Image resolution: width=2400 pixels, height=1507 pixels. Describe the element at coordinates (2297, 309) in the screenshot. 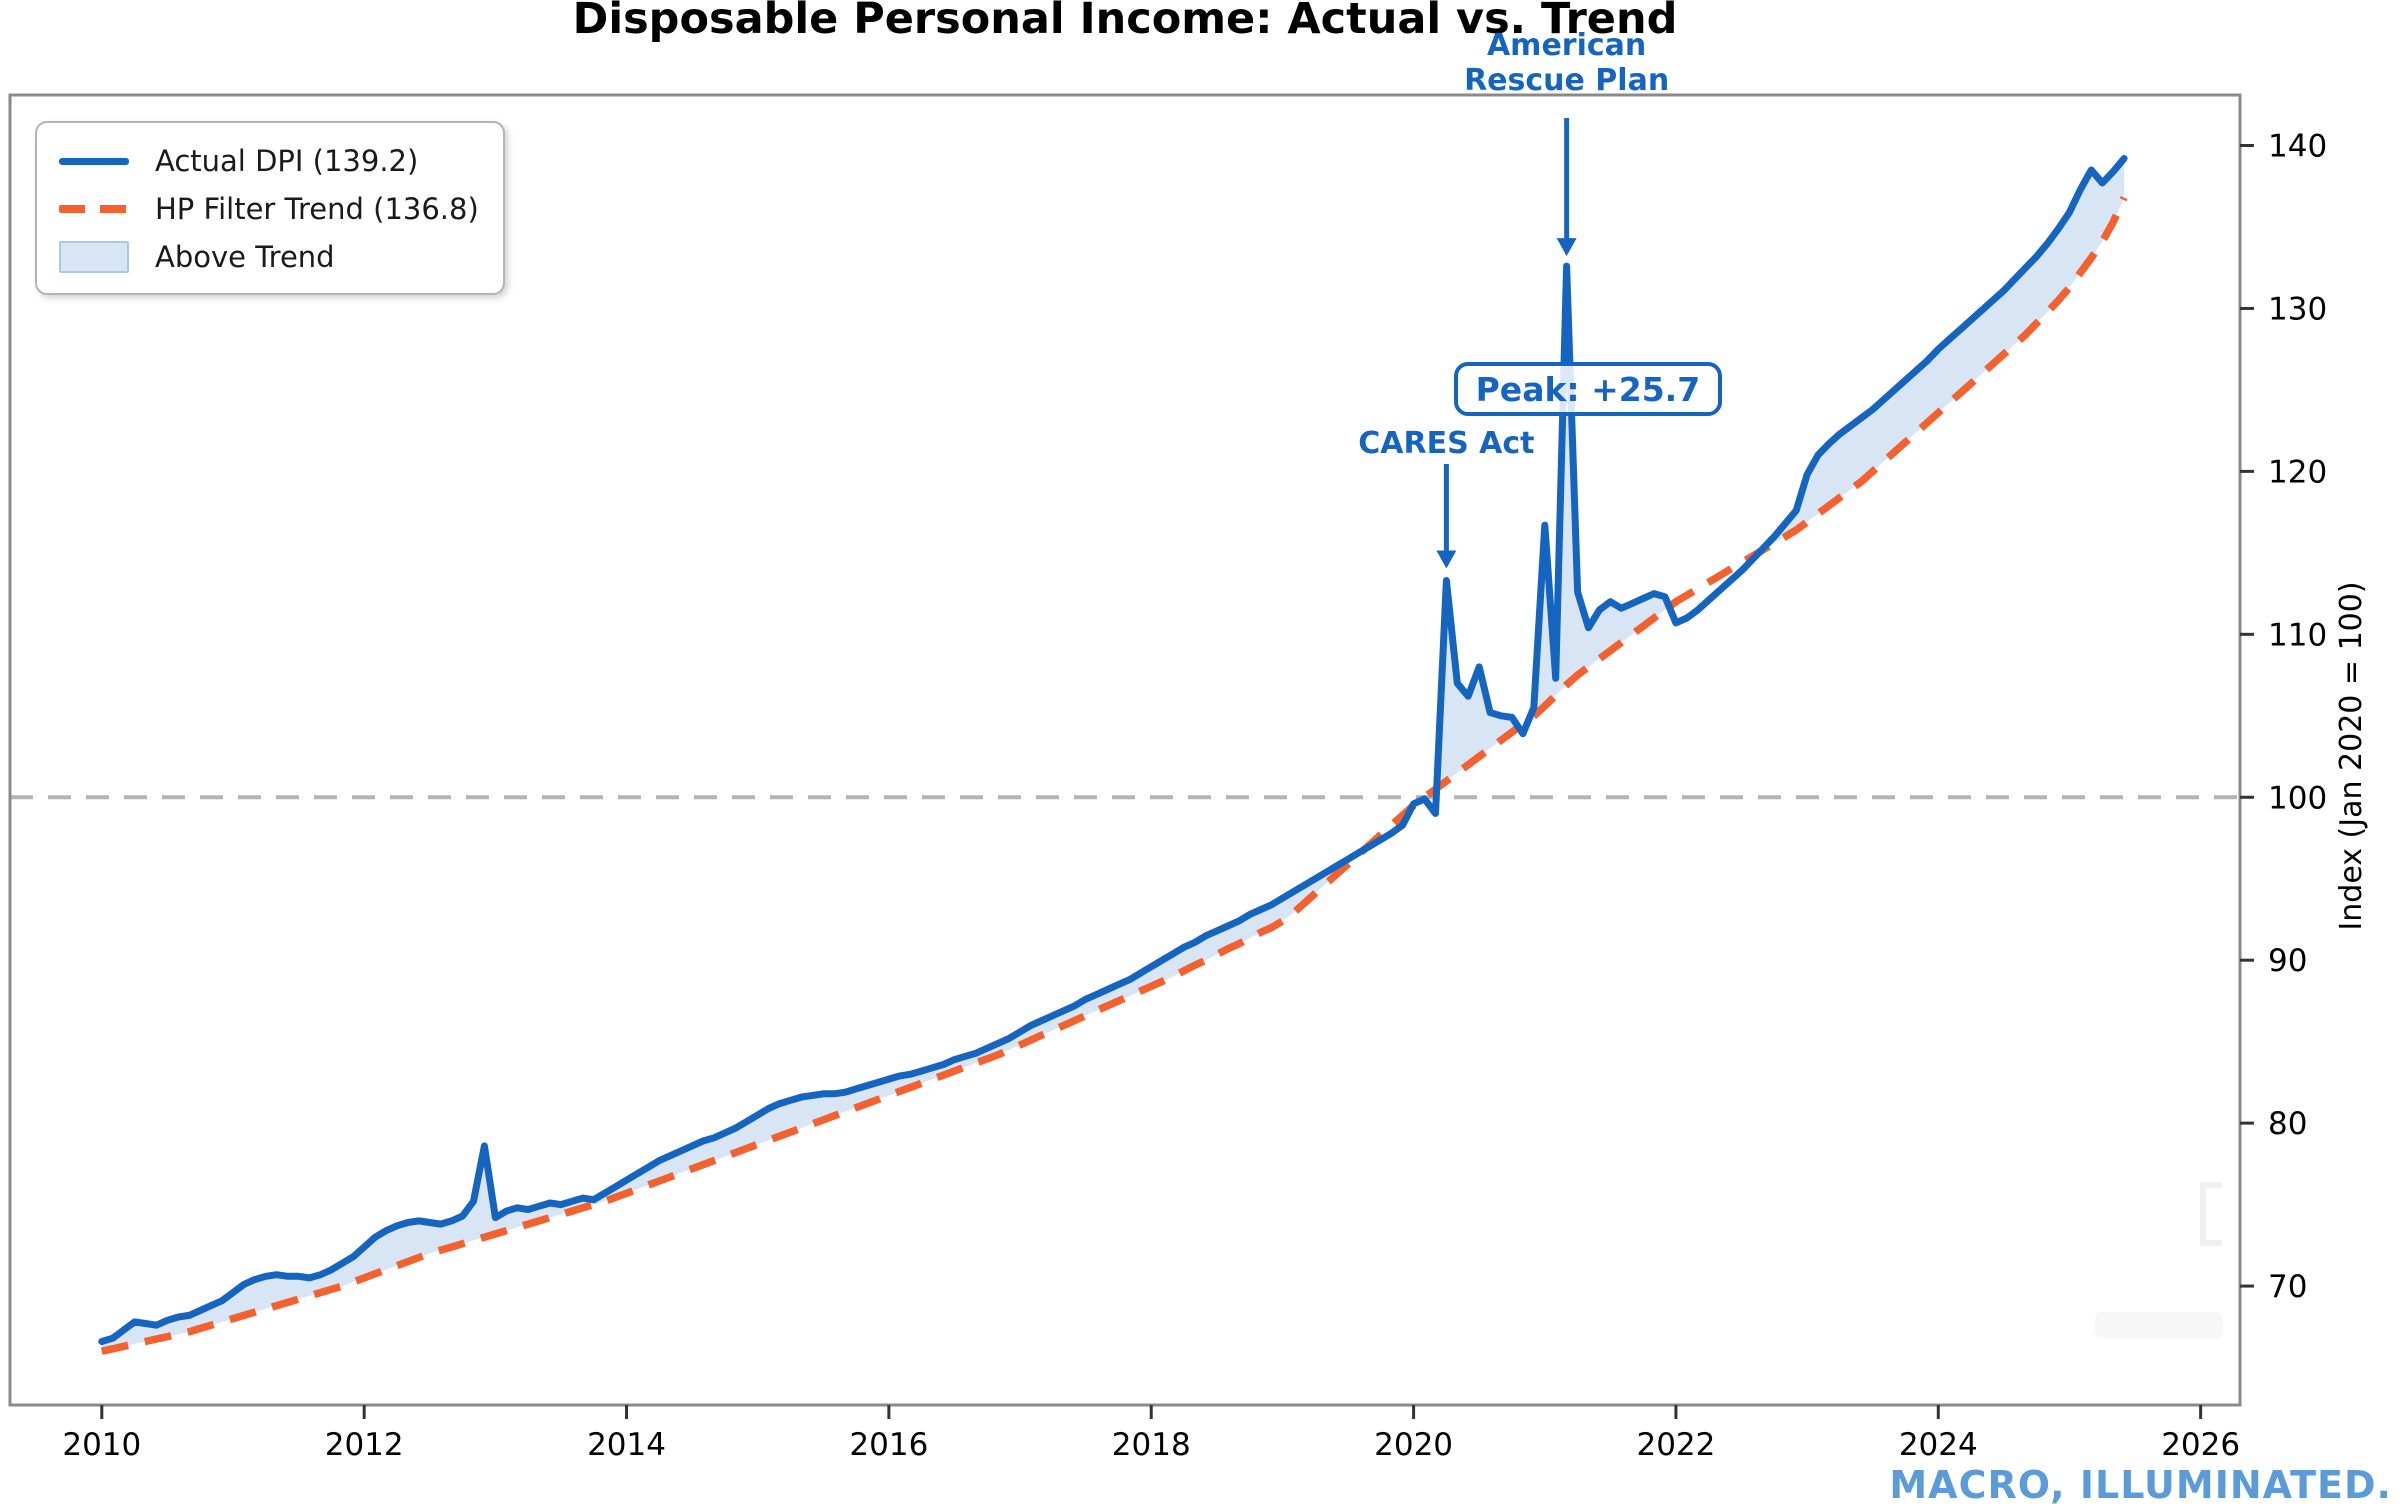

I see `y-tick-label: 130` at that location.